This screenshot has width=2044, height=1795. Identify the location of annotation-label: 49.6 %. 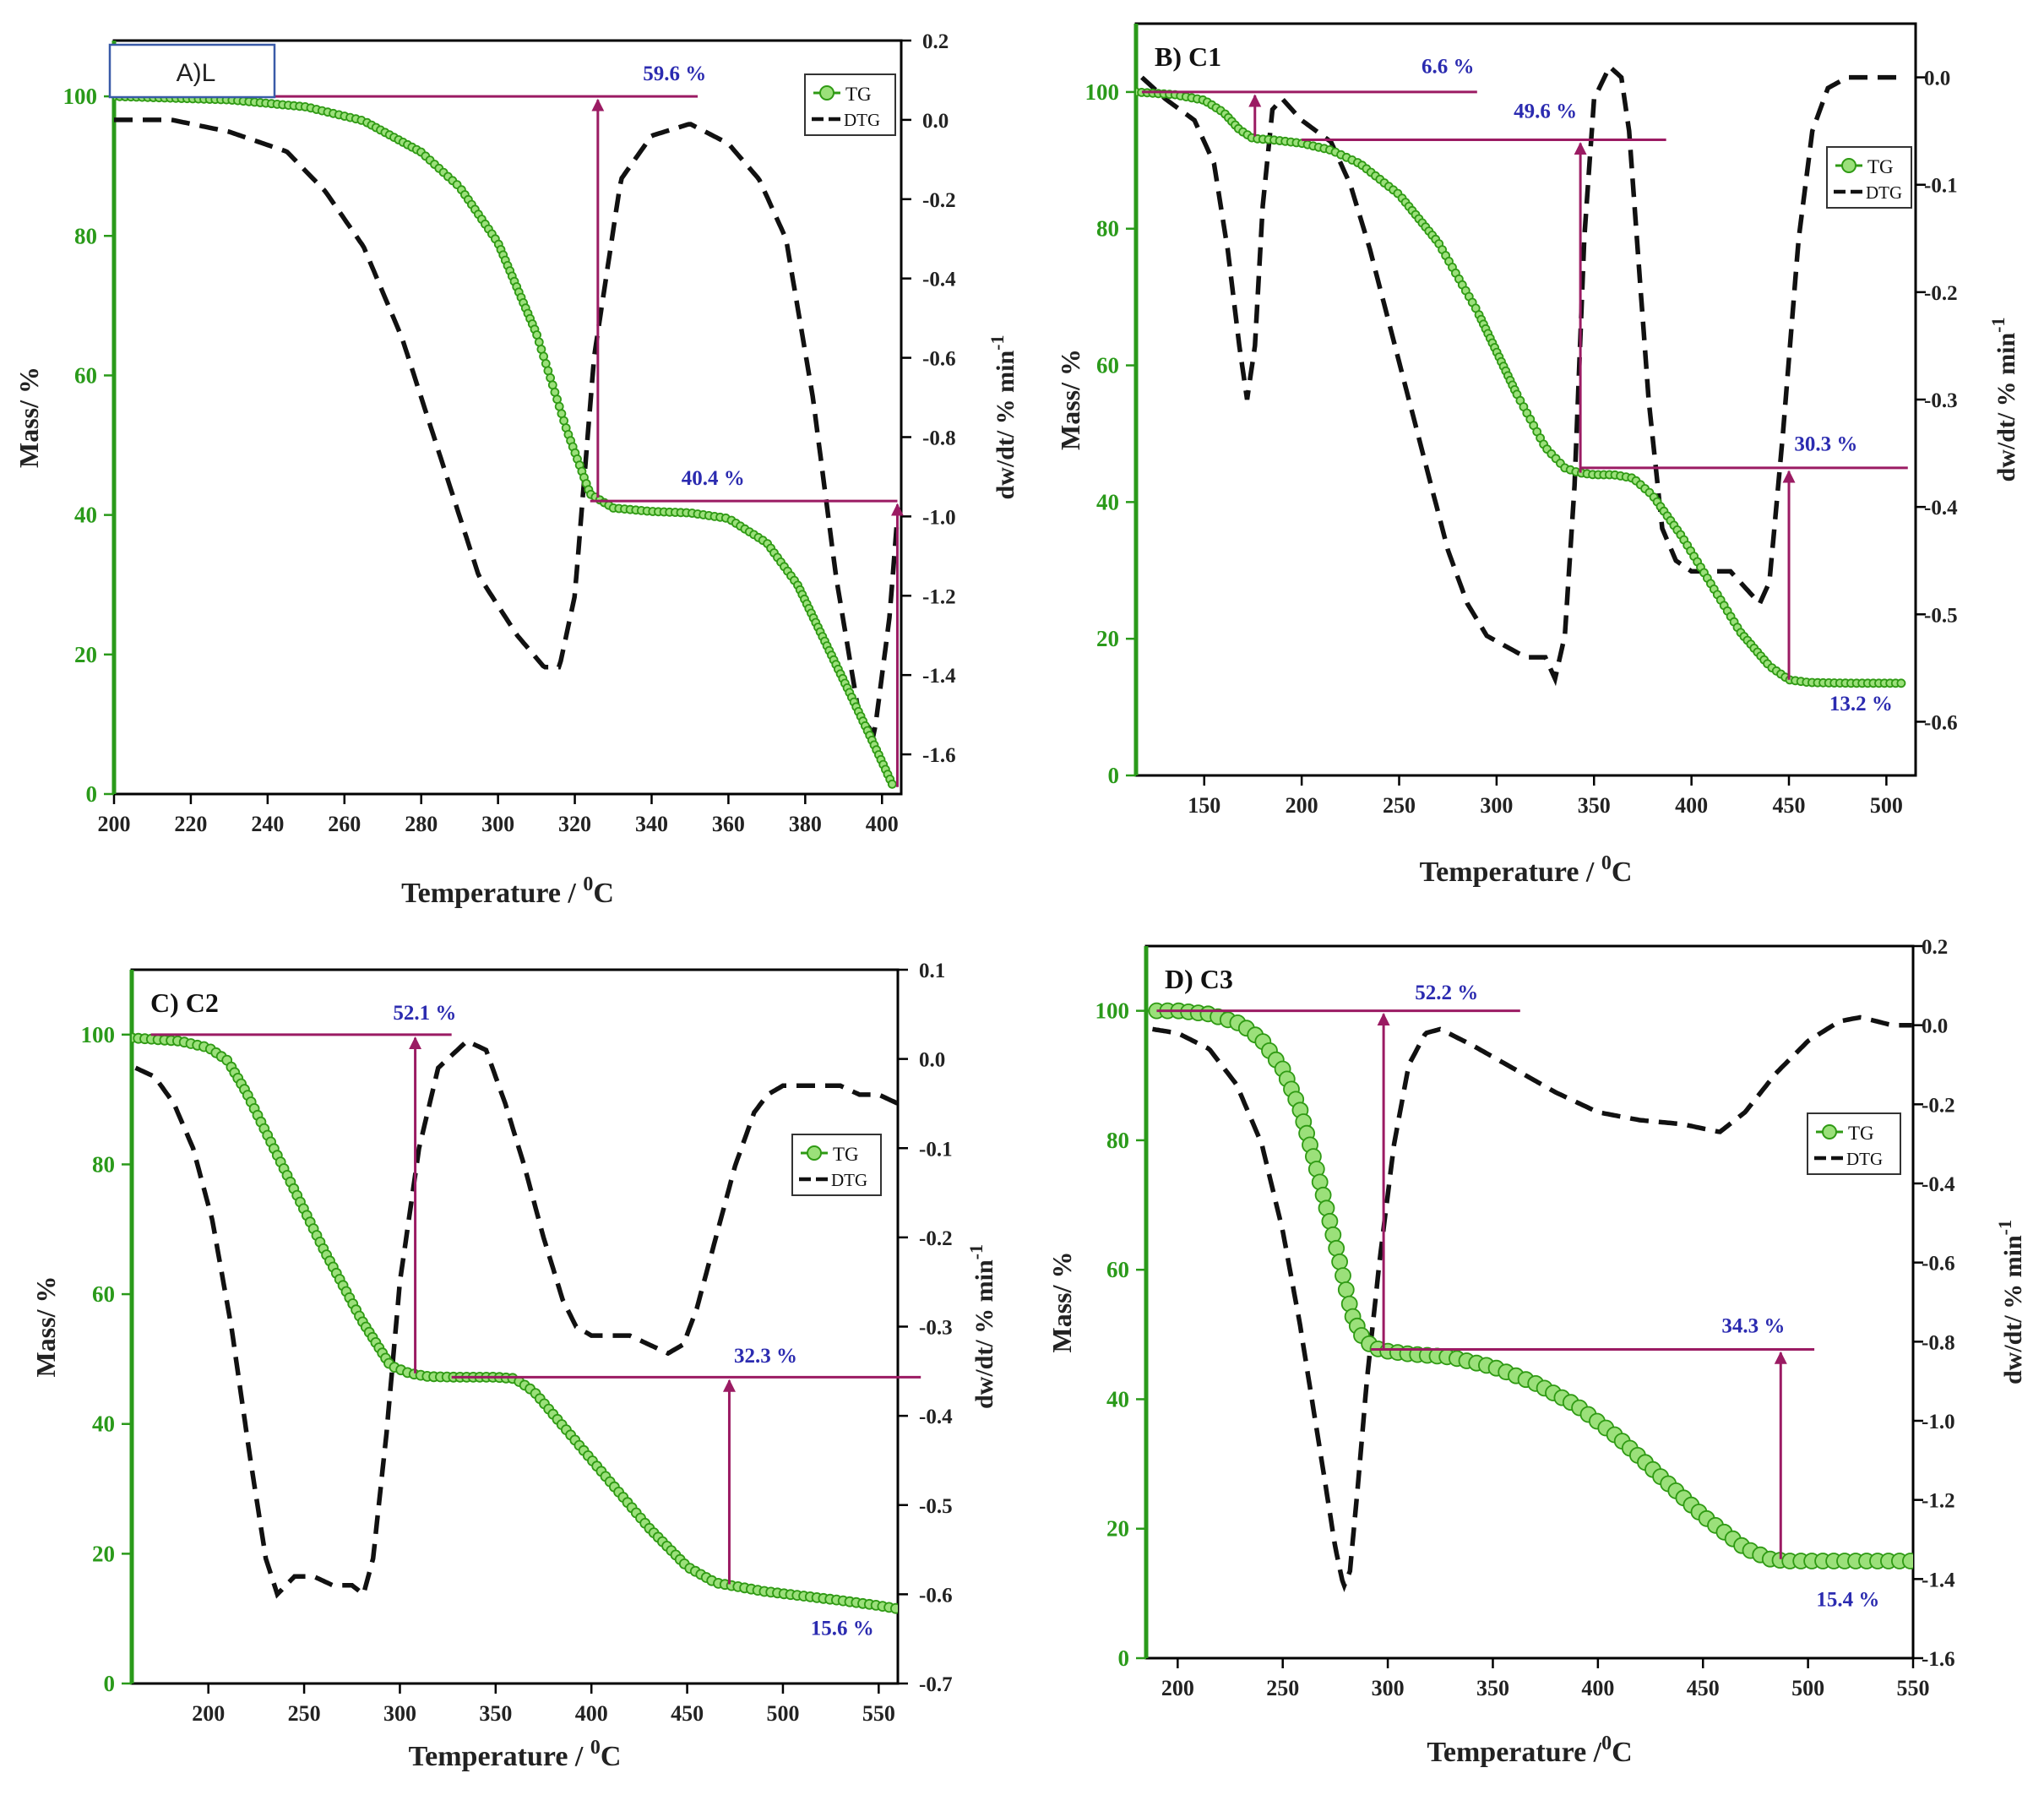
(1546, 112).